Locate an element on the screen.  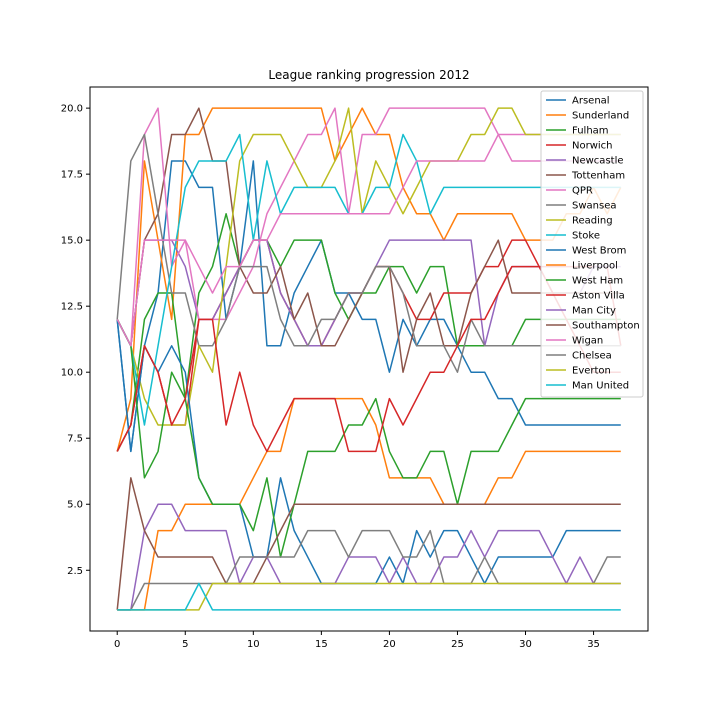
series-line-man-city is located at coordinates (369, 557).